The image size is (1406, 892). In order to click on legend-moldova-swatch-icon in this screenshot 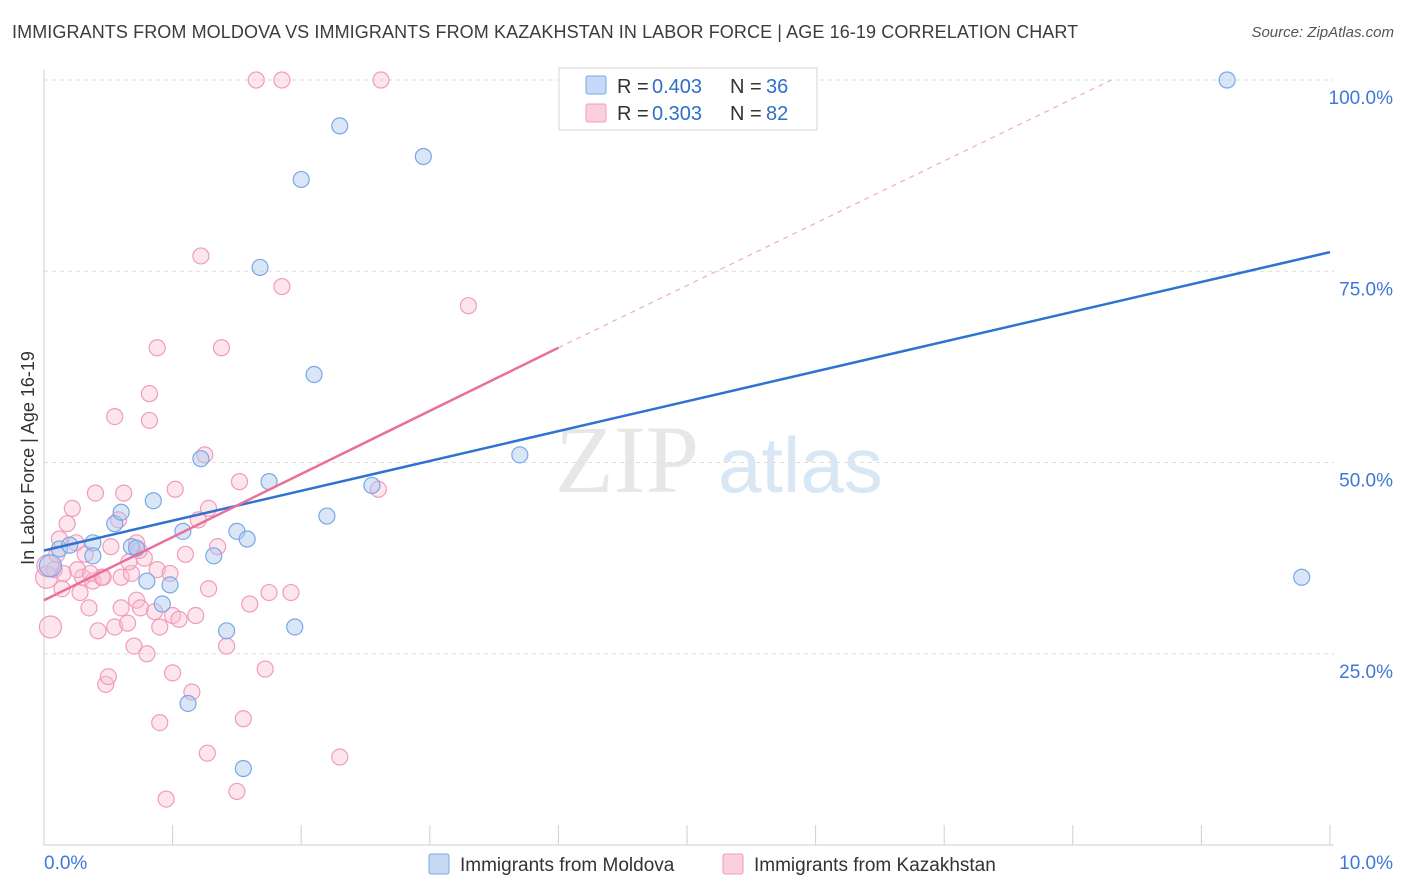, I will do `click(439, 864)`.